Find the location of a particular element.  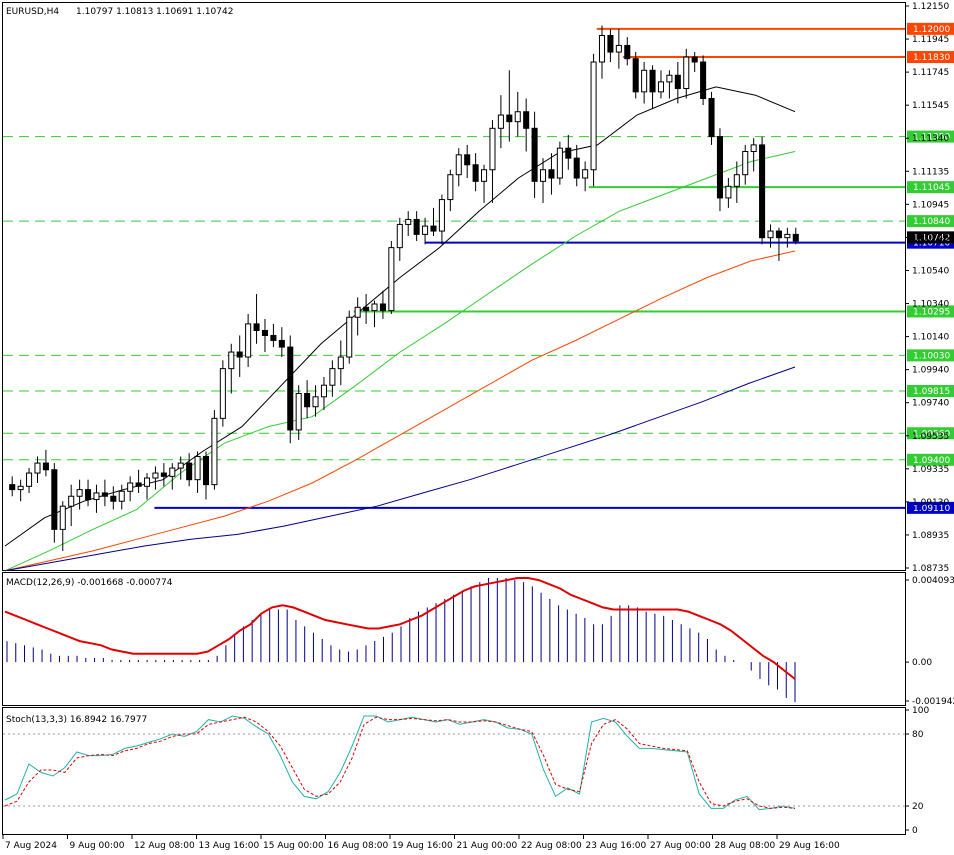

level-label: 1.09560 is located at coordinates (931, 434).